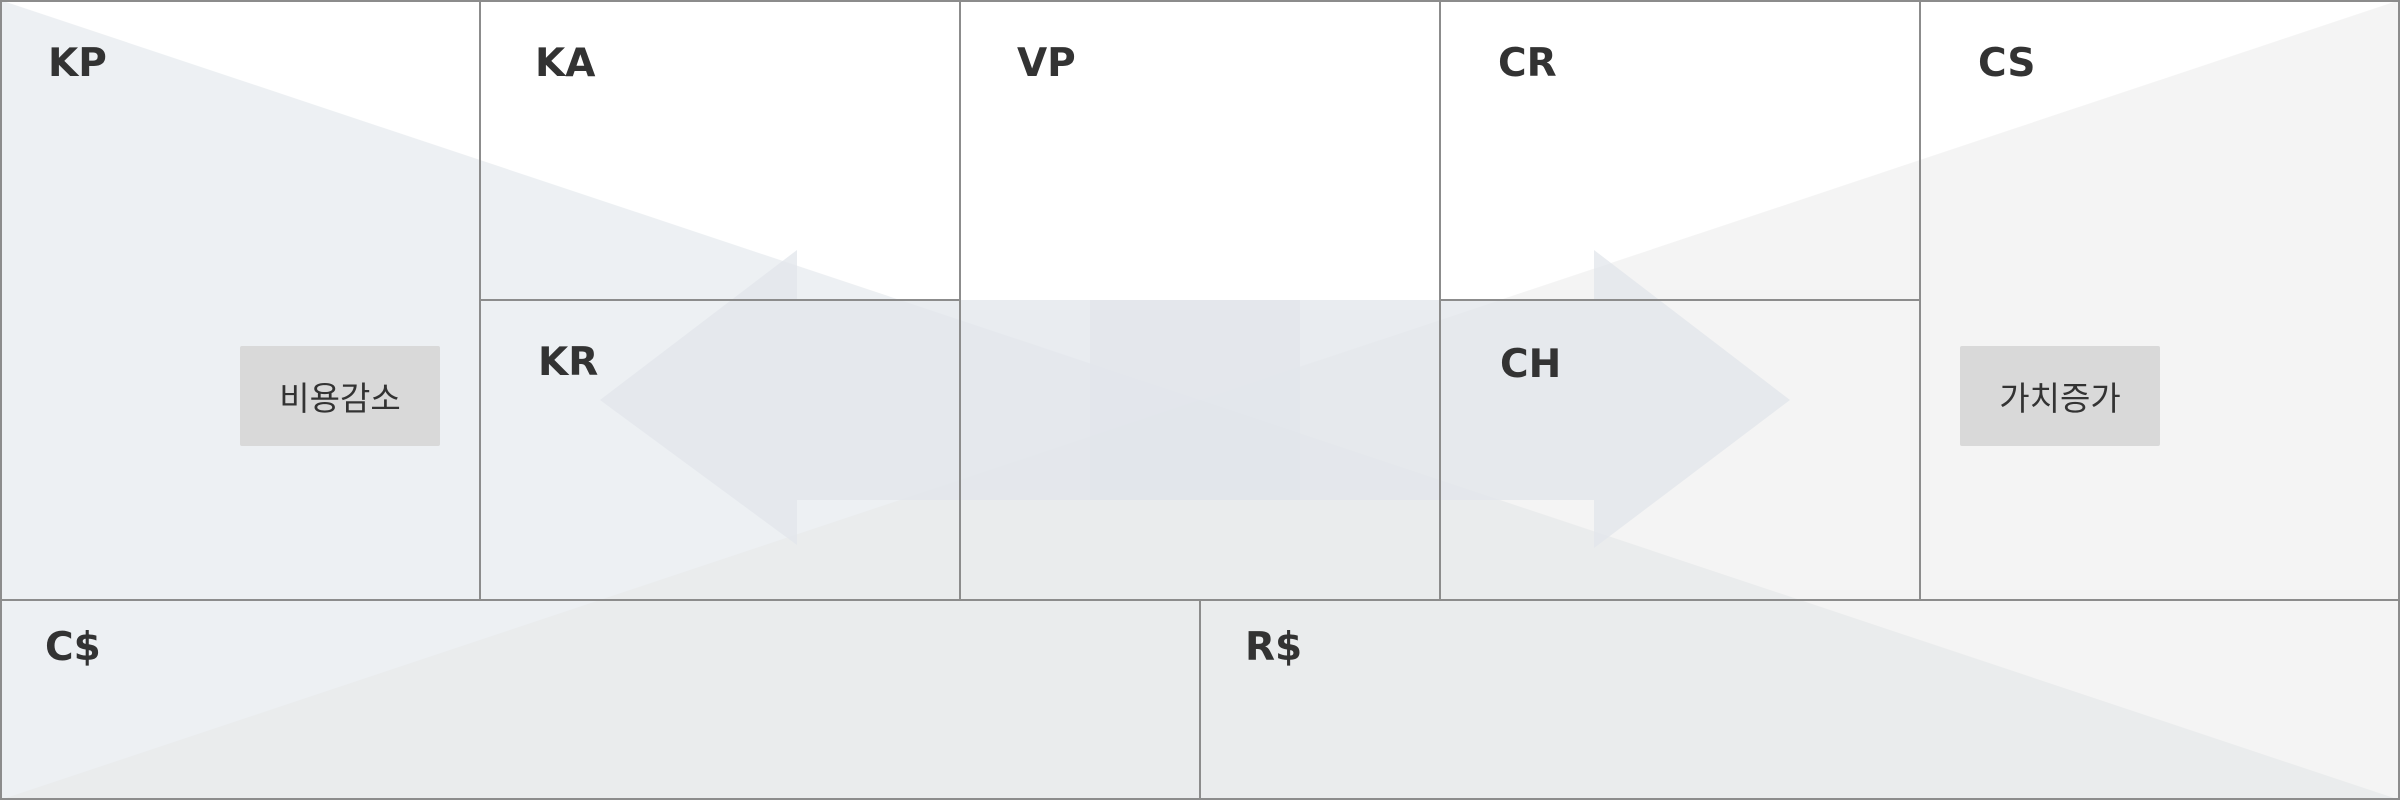  I want to click on arrow-right-icon, so click(1440, 399).